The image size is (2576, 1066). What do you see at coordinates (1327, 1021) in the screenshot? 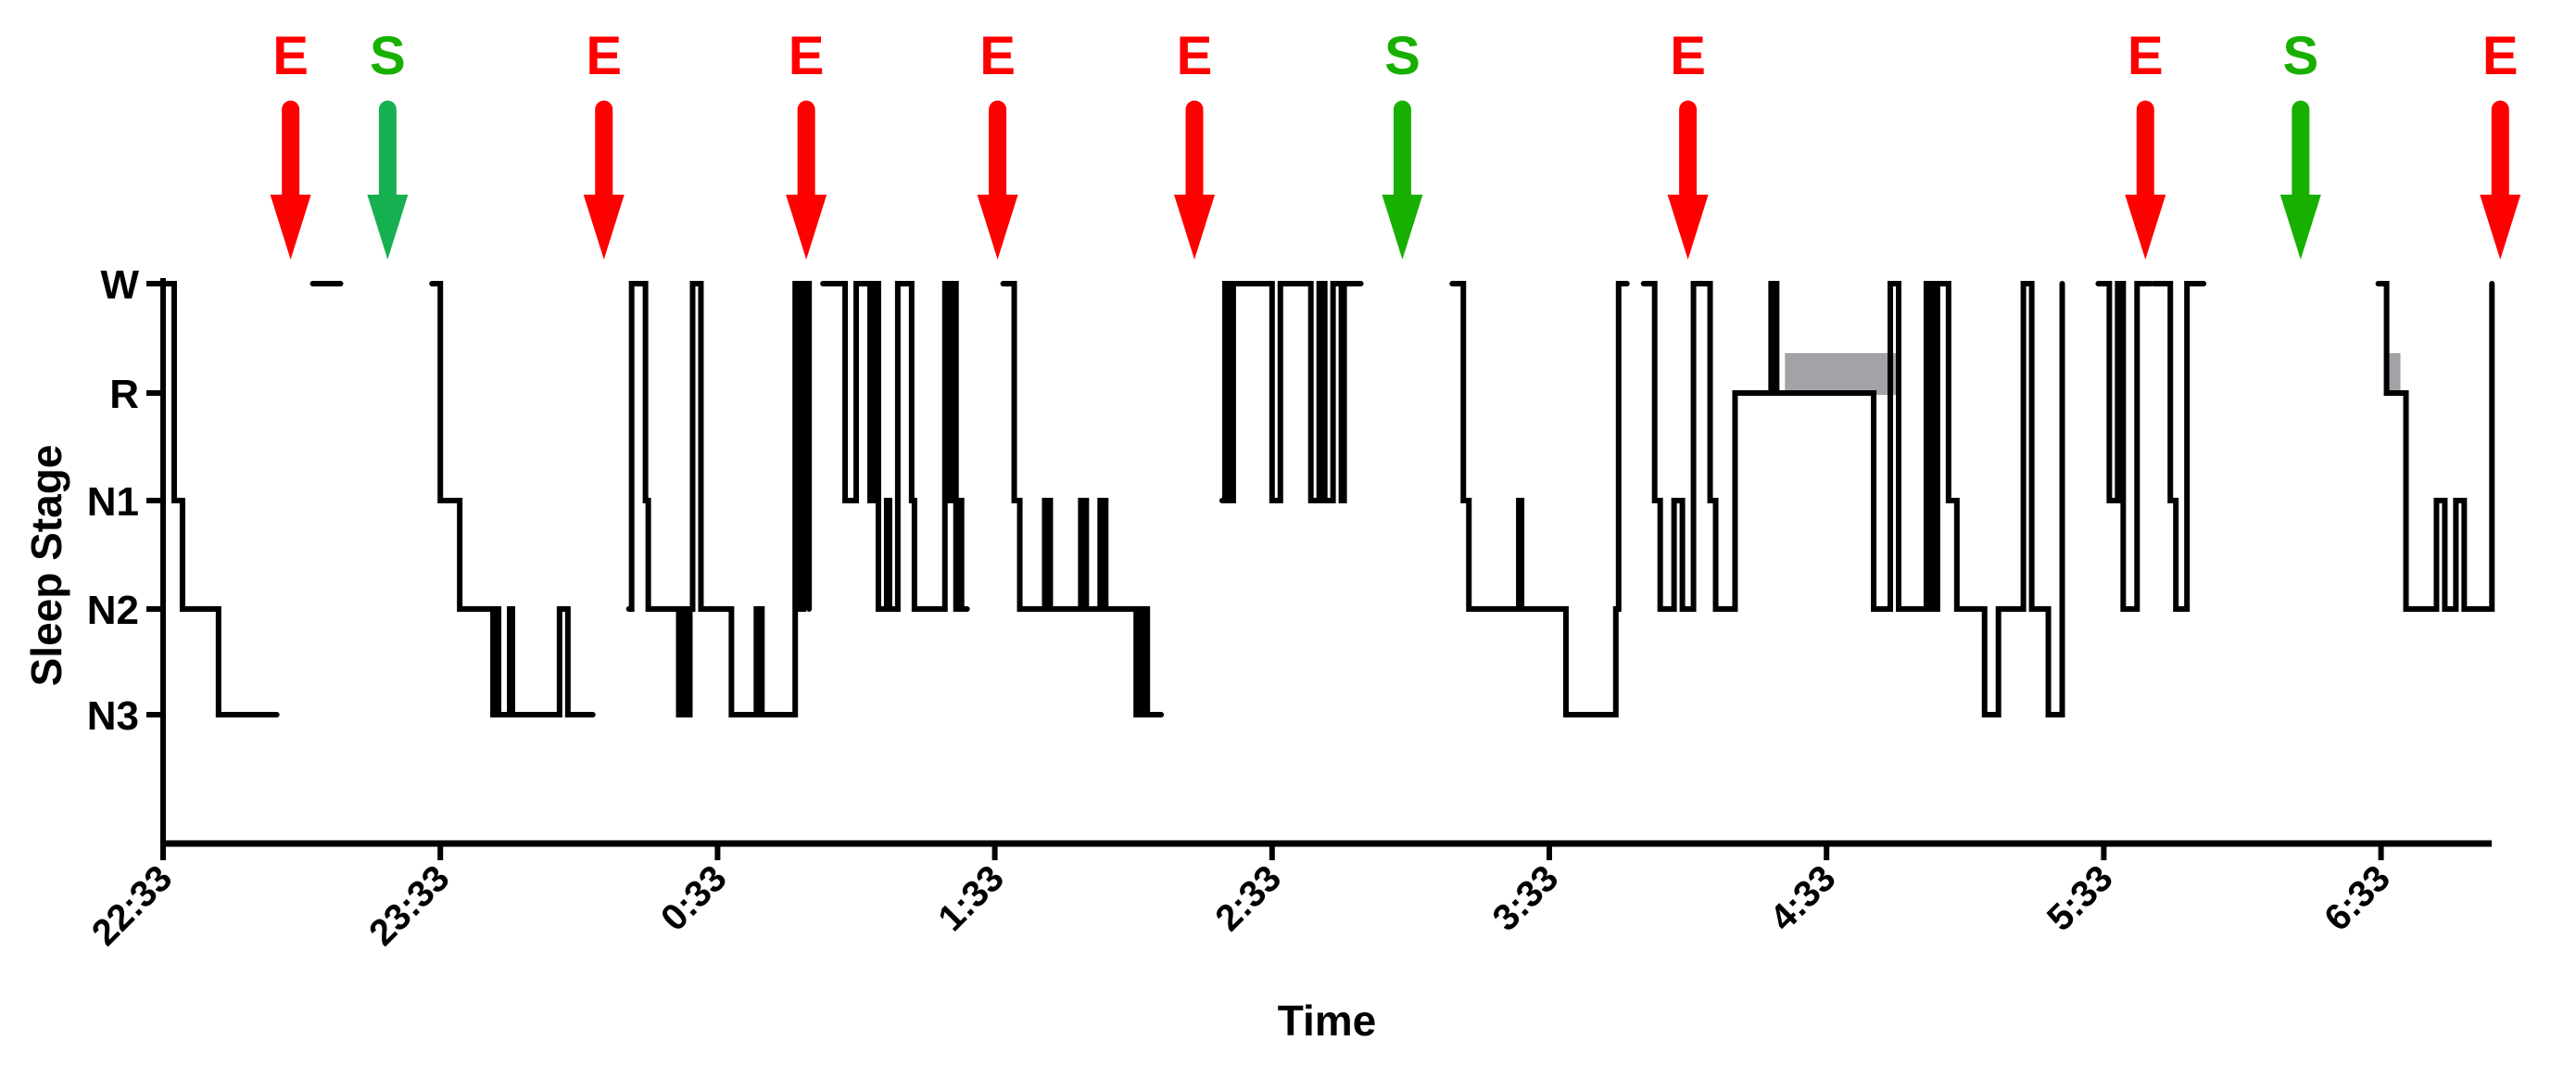
I see `x-axis-title: Time` at bounding box center [1327, 1021].